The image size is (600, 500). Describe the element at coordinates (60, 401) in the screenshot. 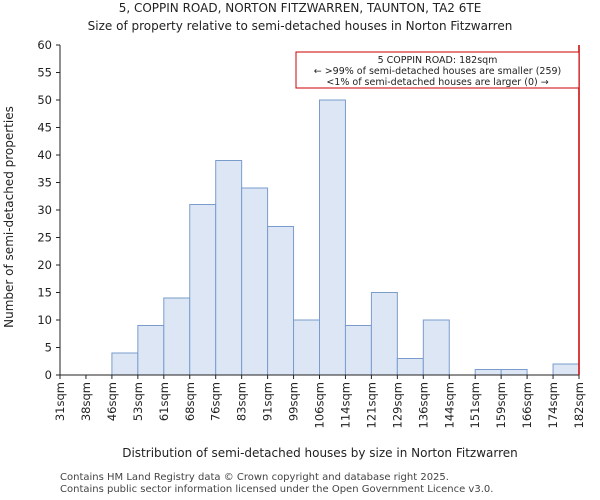

I see `x-tick-label: 31sqm` at that location.